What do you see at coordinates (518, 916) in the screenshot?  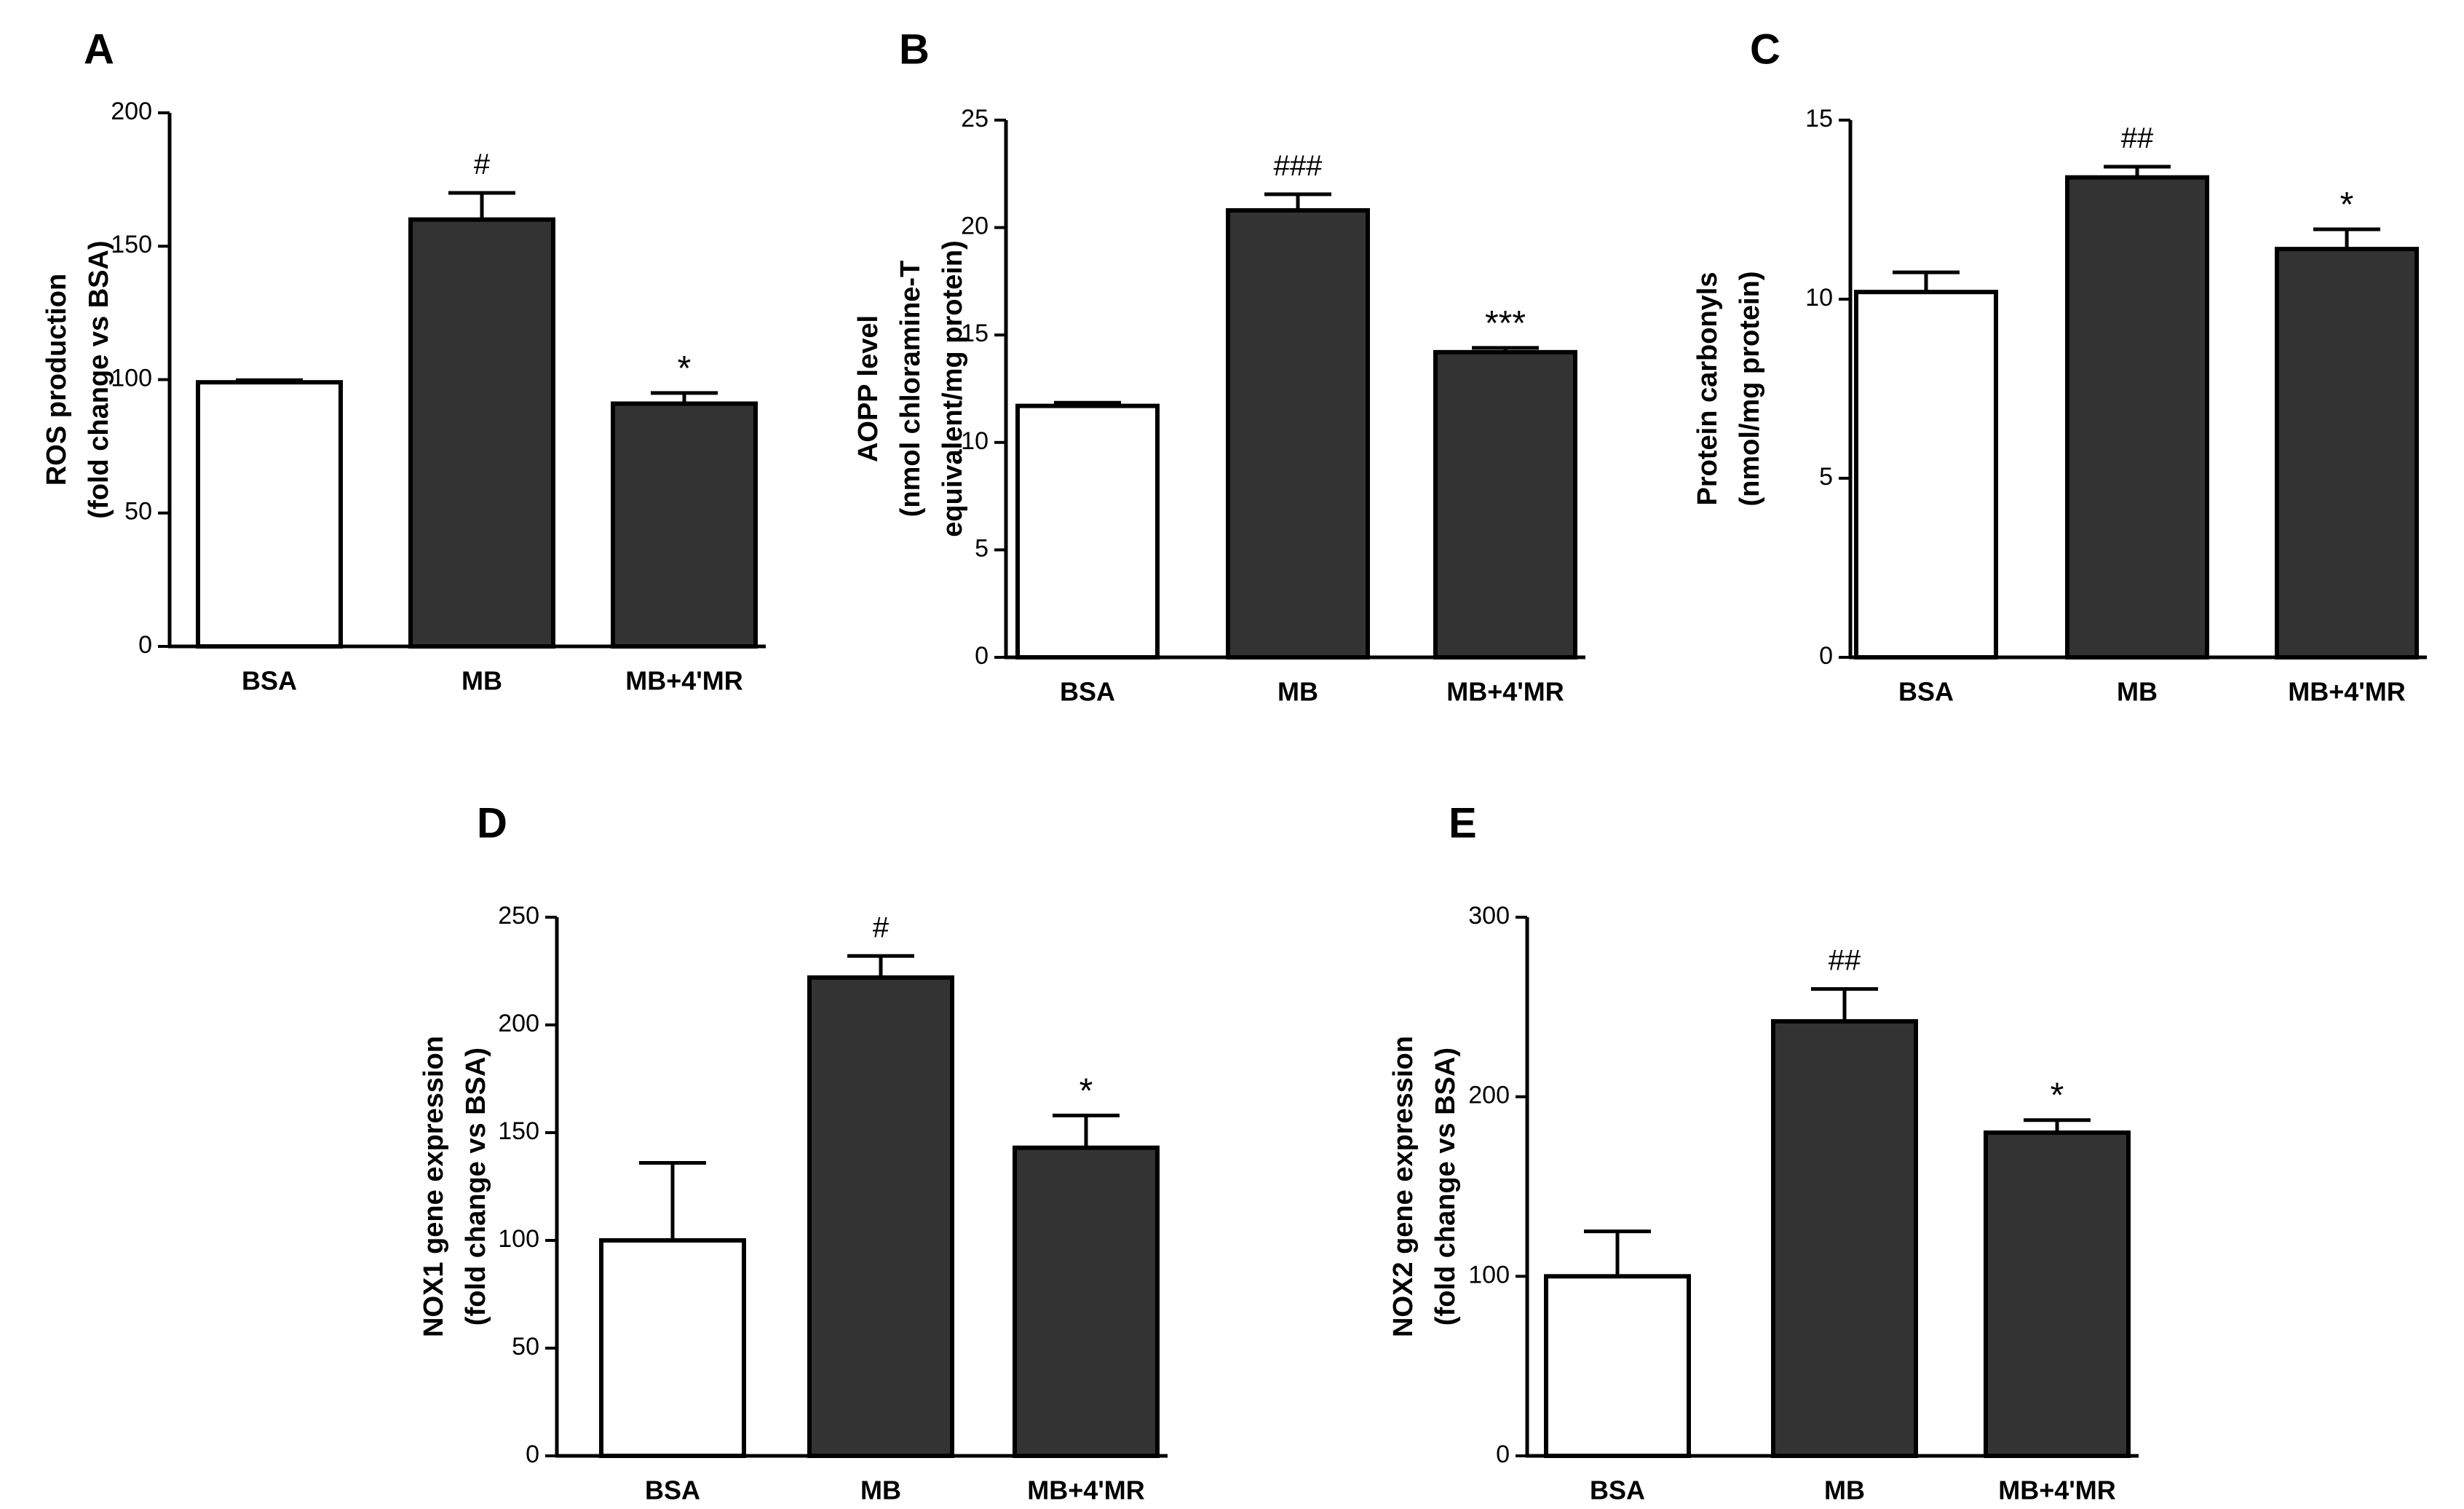 I see `y-tick-label: 250` at bounding box center [518, 916].